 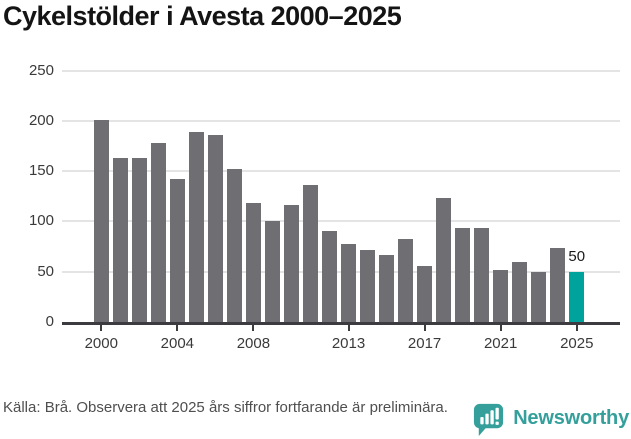 I want to click on bar-2025, so click(x=576, y=297).